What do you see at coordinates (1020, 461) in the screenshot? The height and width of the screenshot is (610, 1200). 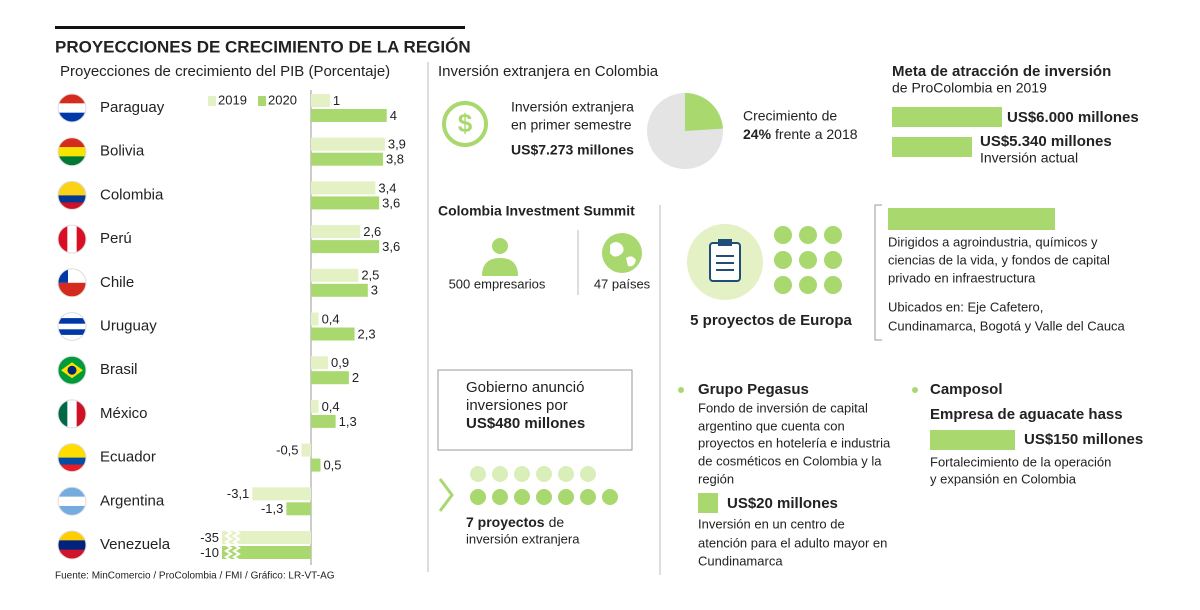 I see `text-line: Fortalecimiento de la operación` at bounding box center [1020, 461].